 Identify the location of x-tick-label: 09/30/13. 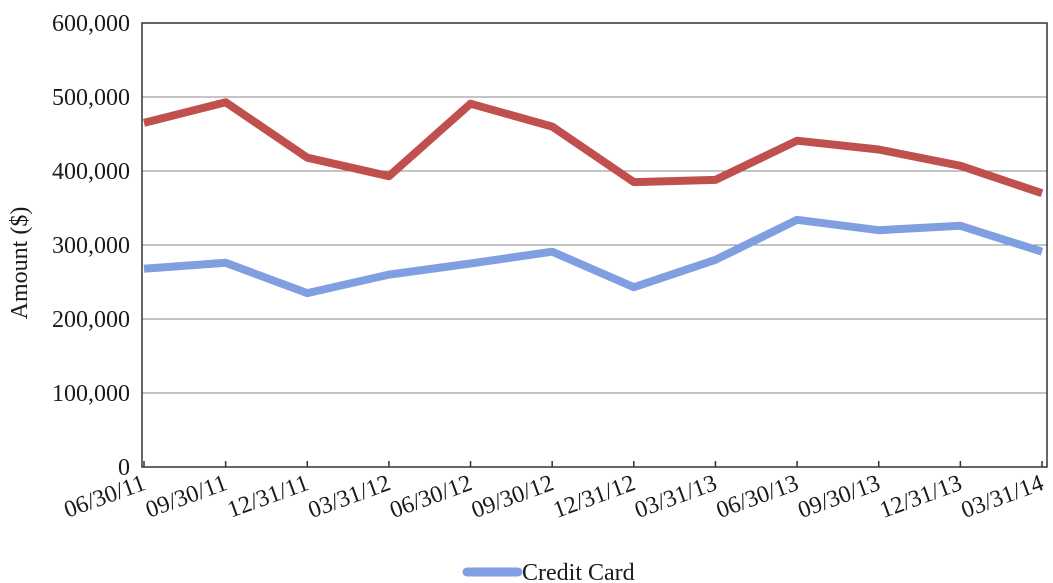
(839, 497).